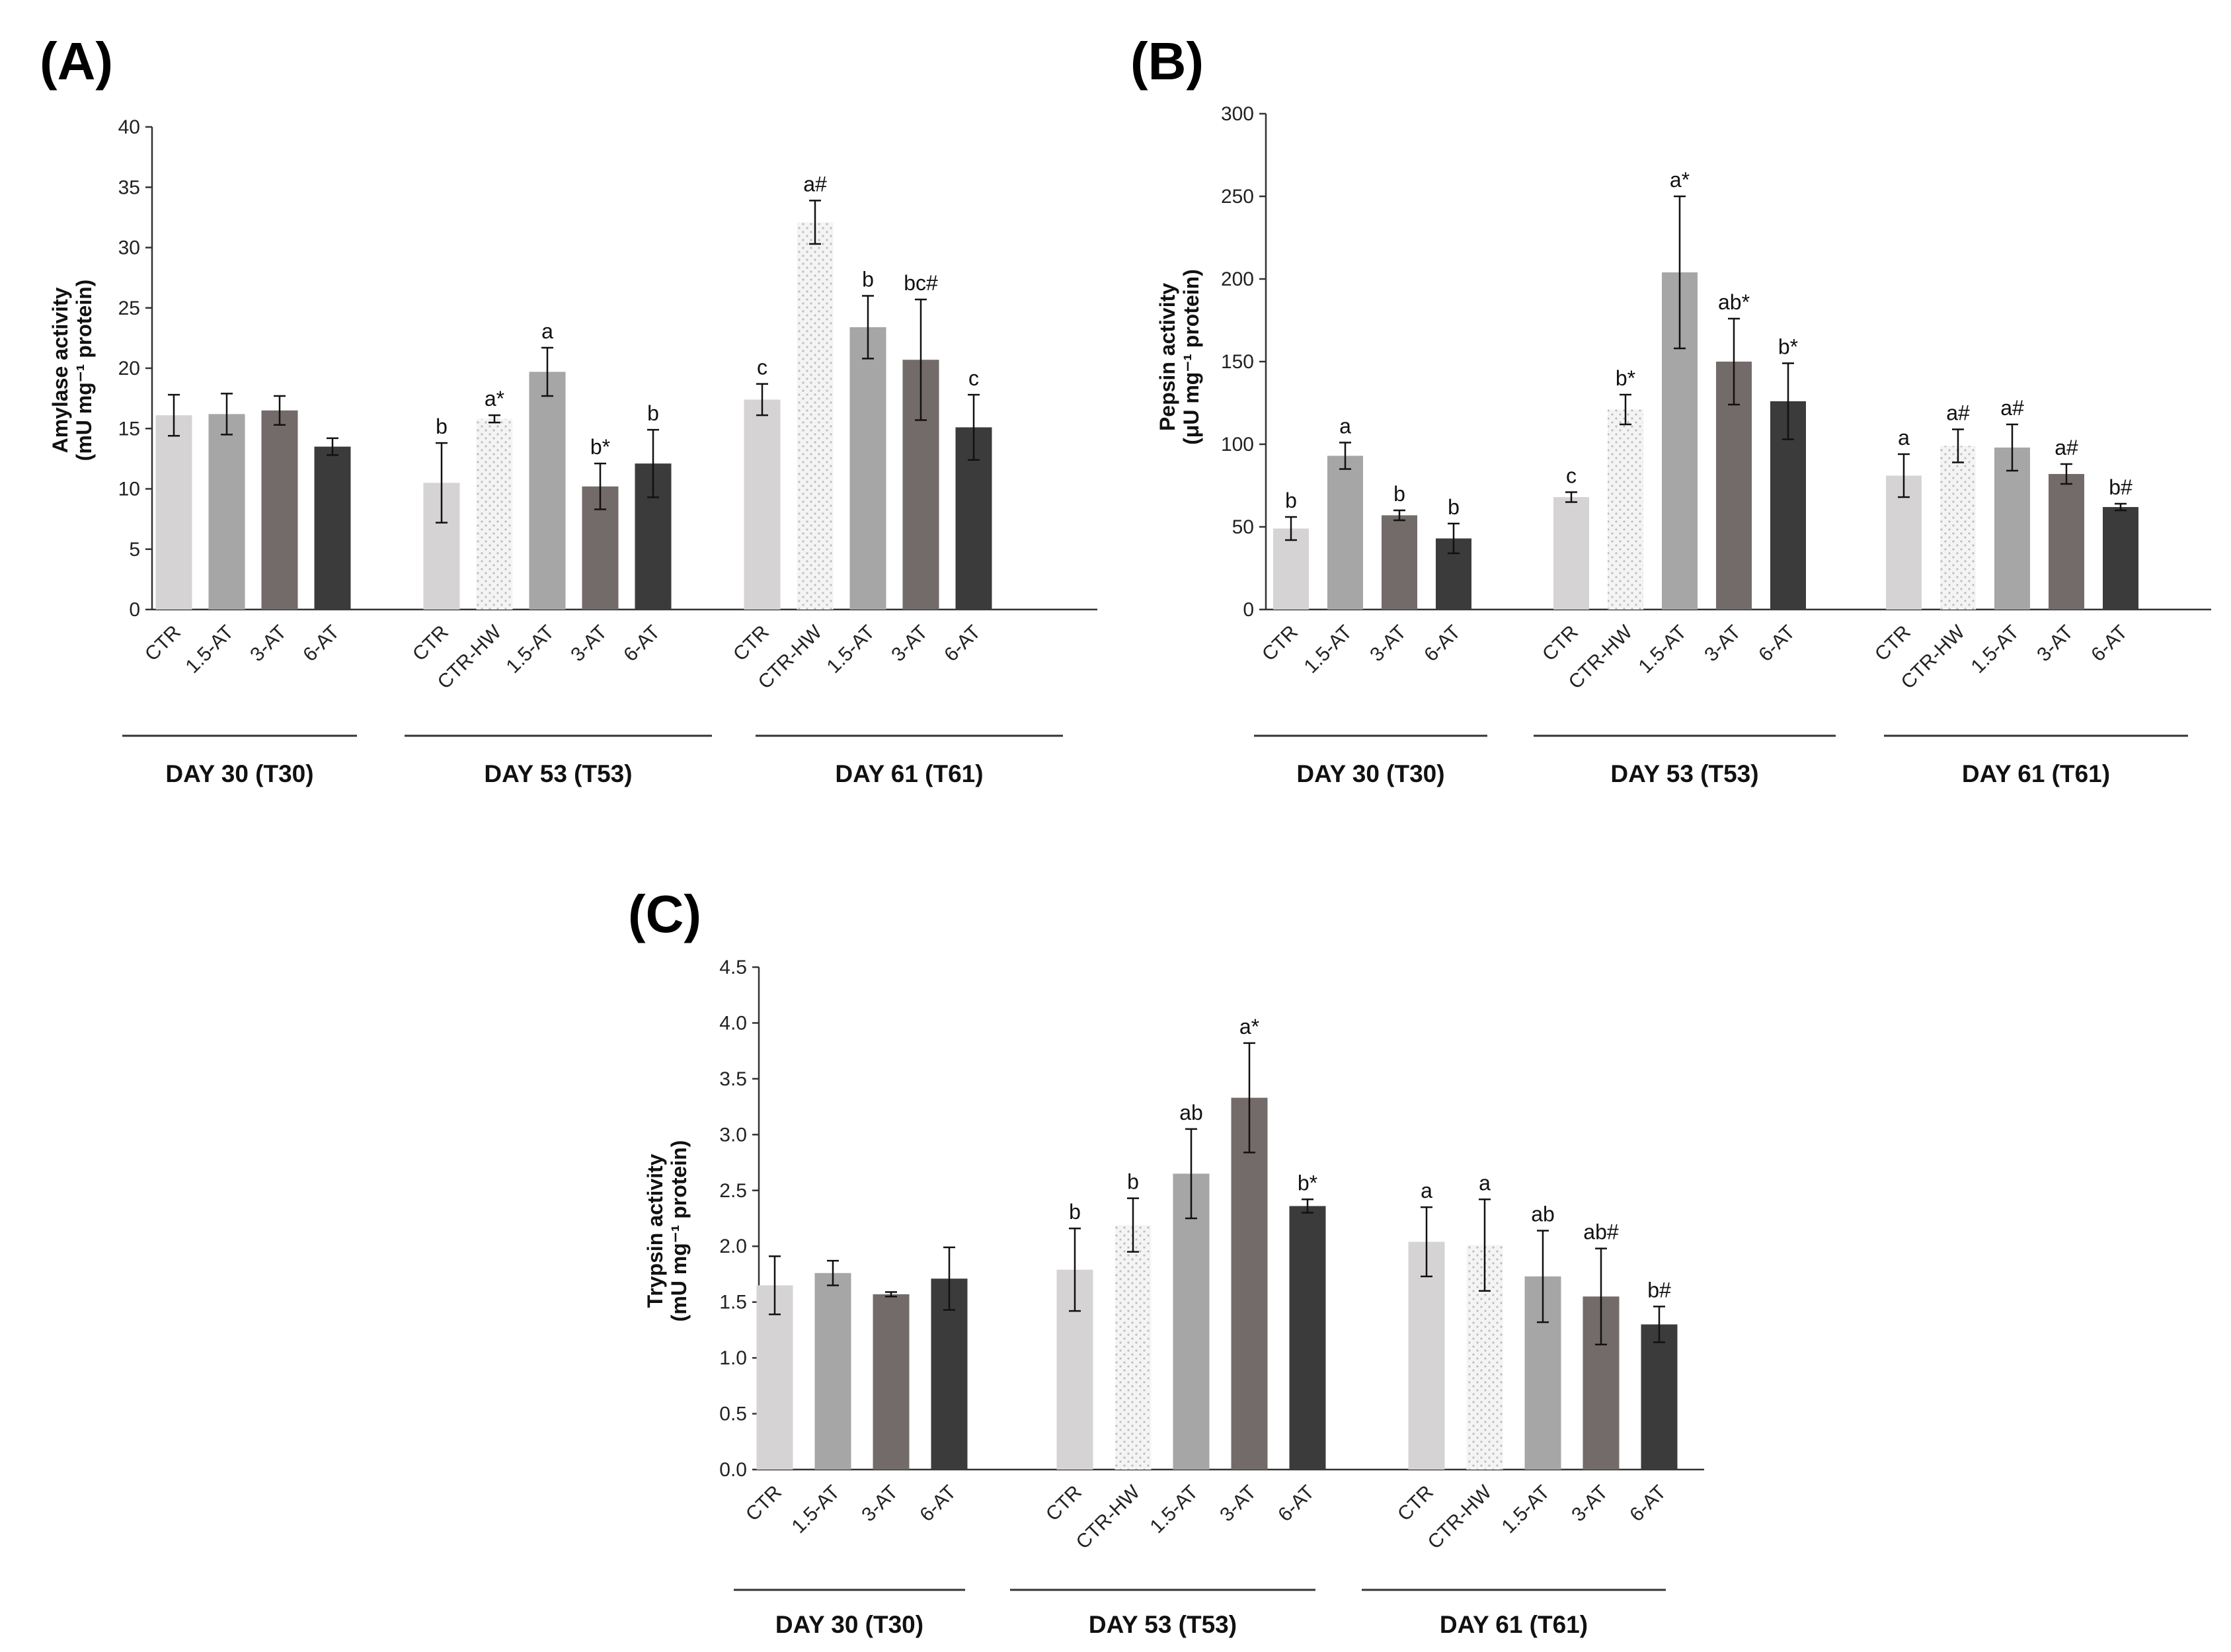  I want to click on significance-label: ab*, so click(1734, 302).